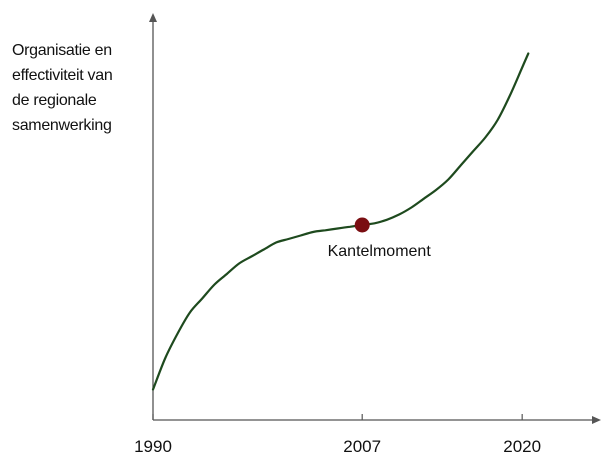  What do you see at coordinates (380, 251) in the screenshot?
I see `kantelmoment-label: Kantelmoment` at bounding box center [380, 251].